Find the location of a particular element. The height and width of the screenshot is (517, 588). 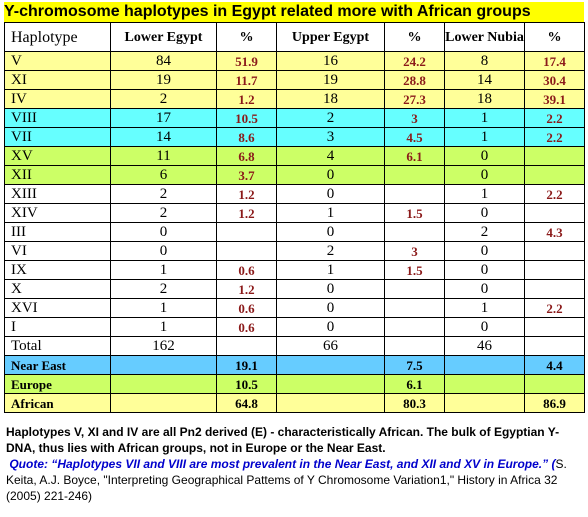

haplotype-cell: IV is located at coordinates (57, 99).